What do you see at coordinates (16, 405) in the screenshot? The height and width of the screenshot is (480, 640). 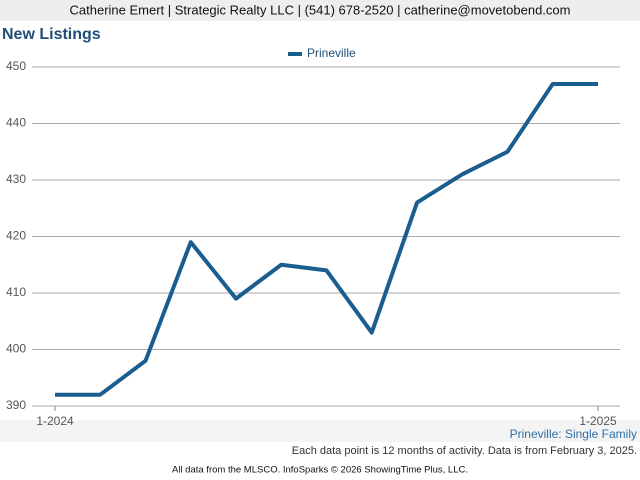 I see `y-tick-label: 390` at bounding box center [16, 405].